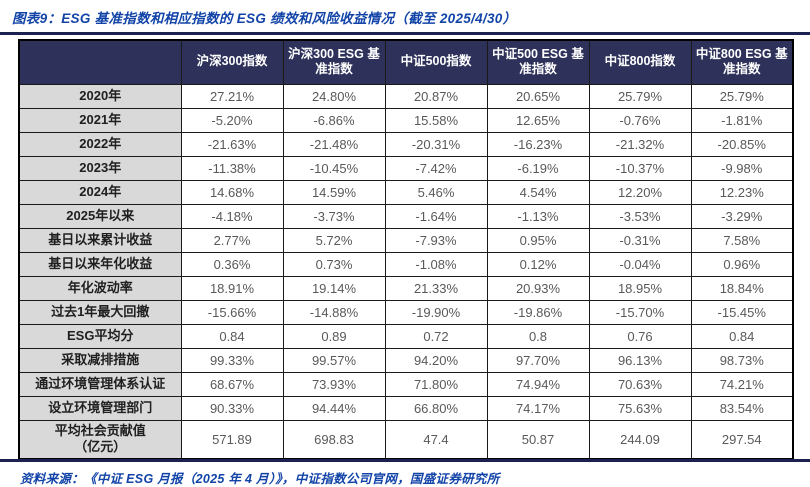  I want to click on cell-value: -6.86%, so click(334, 120).